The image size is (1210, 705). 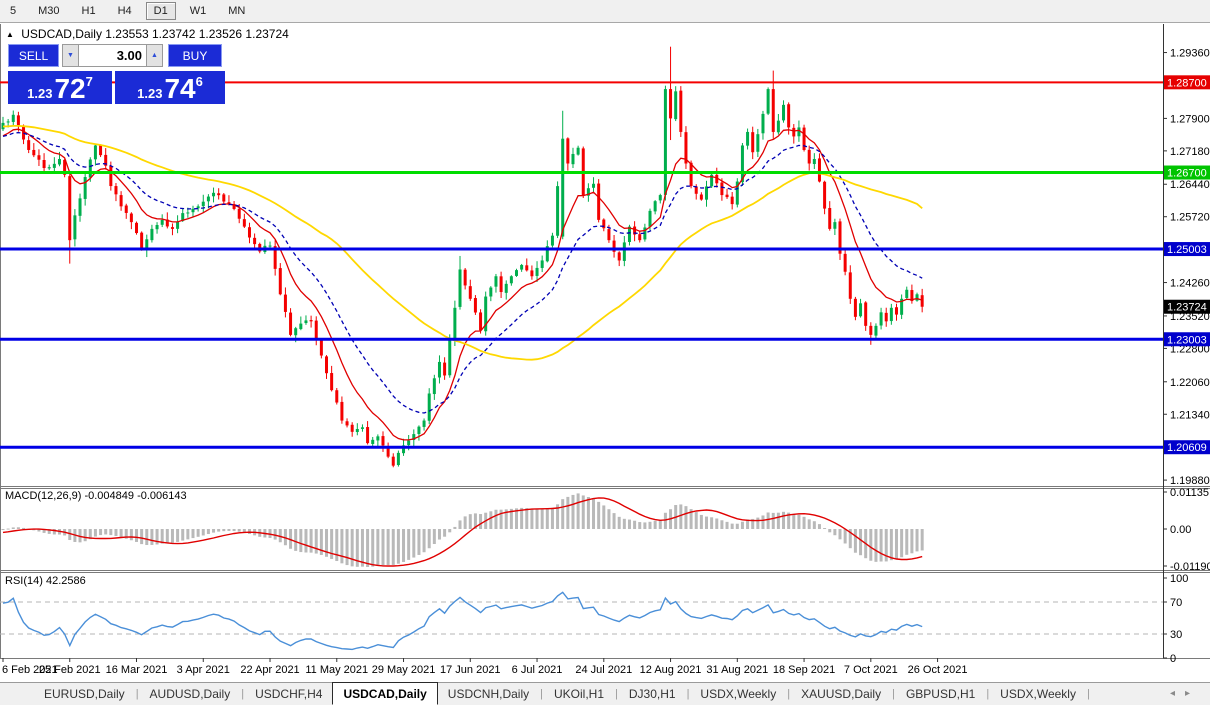 What do you see at coordinates (237, 11) in the screenshot?
I see `timeframe-button-MN: MN` at bounding box center [237, 11].